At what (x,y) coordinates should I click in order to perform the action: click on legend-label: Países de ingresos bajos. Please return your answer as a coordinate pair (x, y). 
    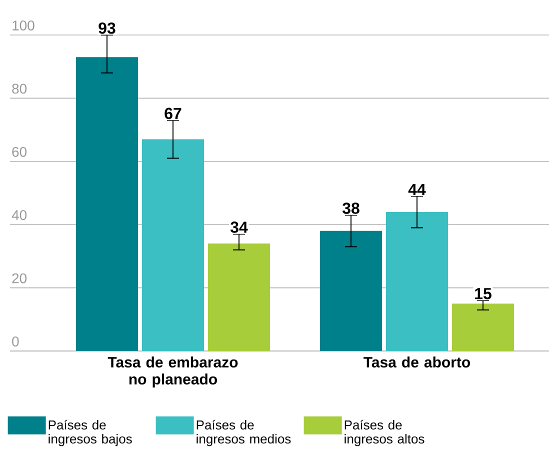
    Looking at the image, I should click on (90, 433).